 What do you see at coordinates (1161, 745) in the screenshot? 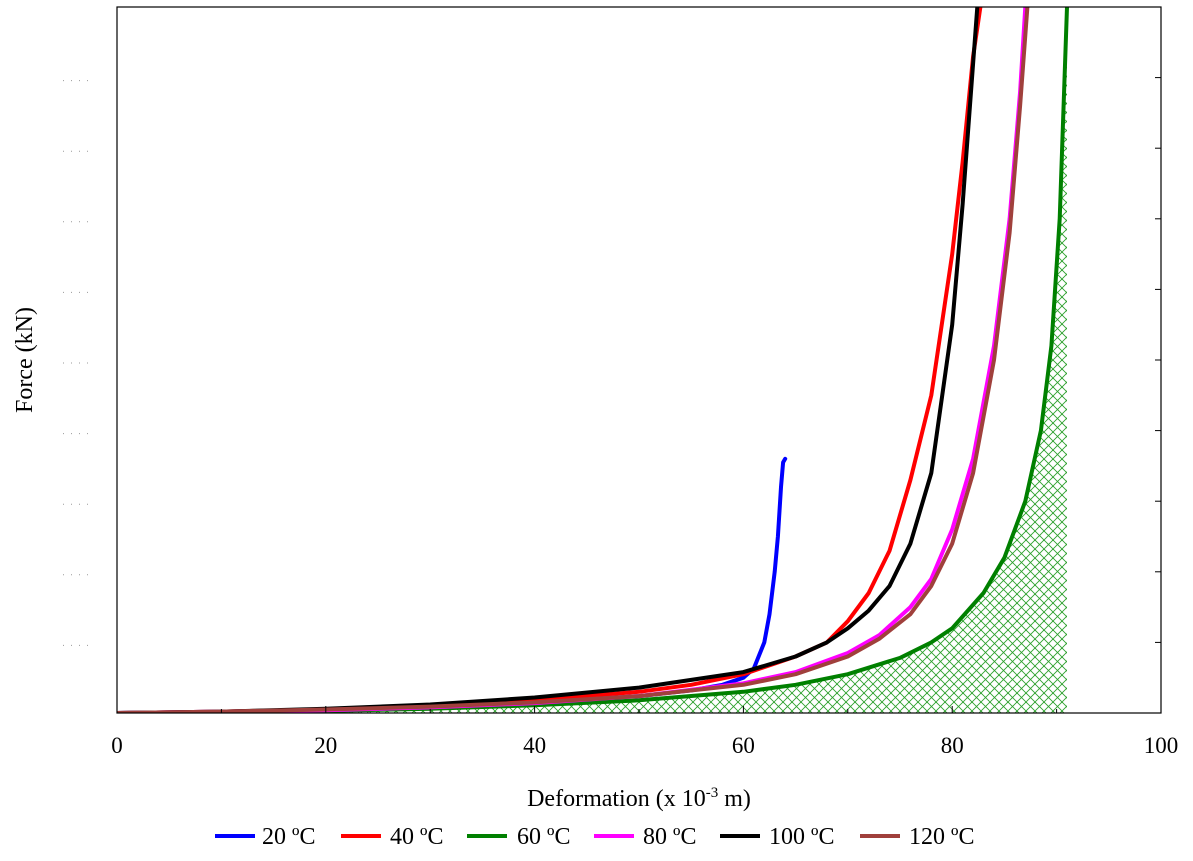
I see `x-tick-label: 100` at bounding box center [1161, 745].